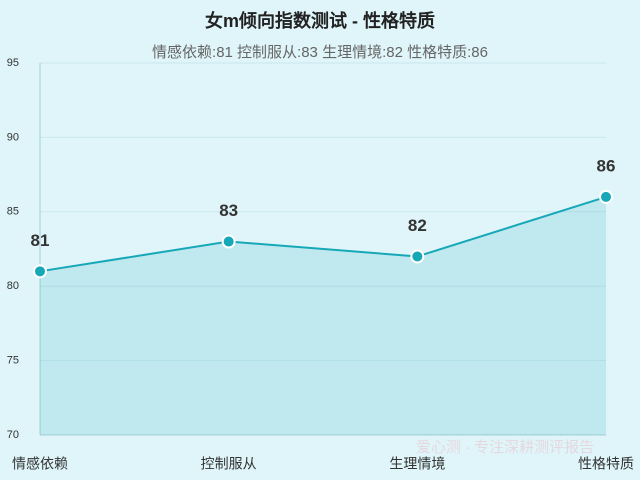 Image resolution: width=640 pixels, height=480 pixels. Describe the element at coordinates (417, 464) in the screenshot. I see `x-tick-label: 生理情境` at that location.